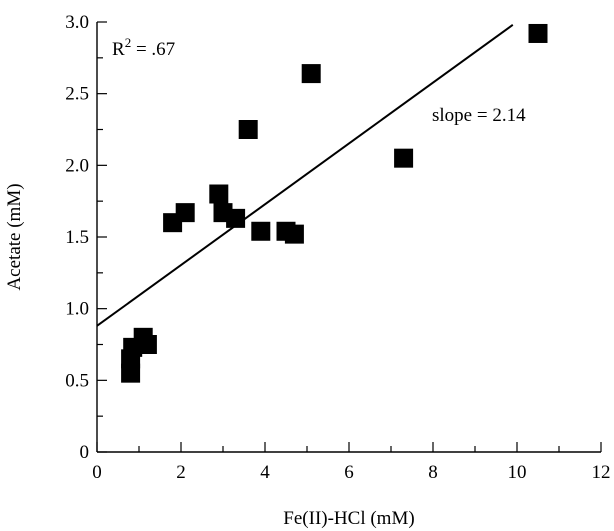  Describe the element at coordinates (97, 472) in the screenshot. I see `x-tick-label: 0` at that location.